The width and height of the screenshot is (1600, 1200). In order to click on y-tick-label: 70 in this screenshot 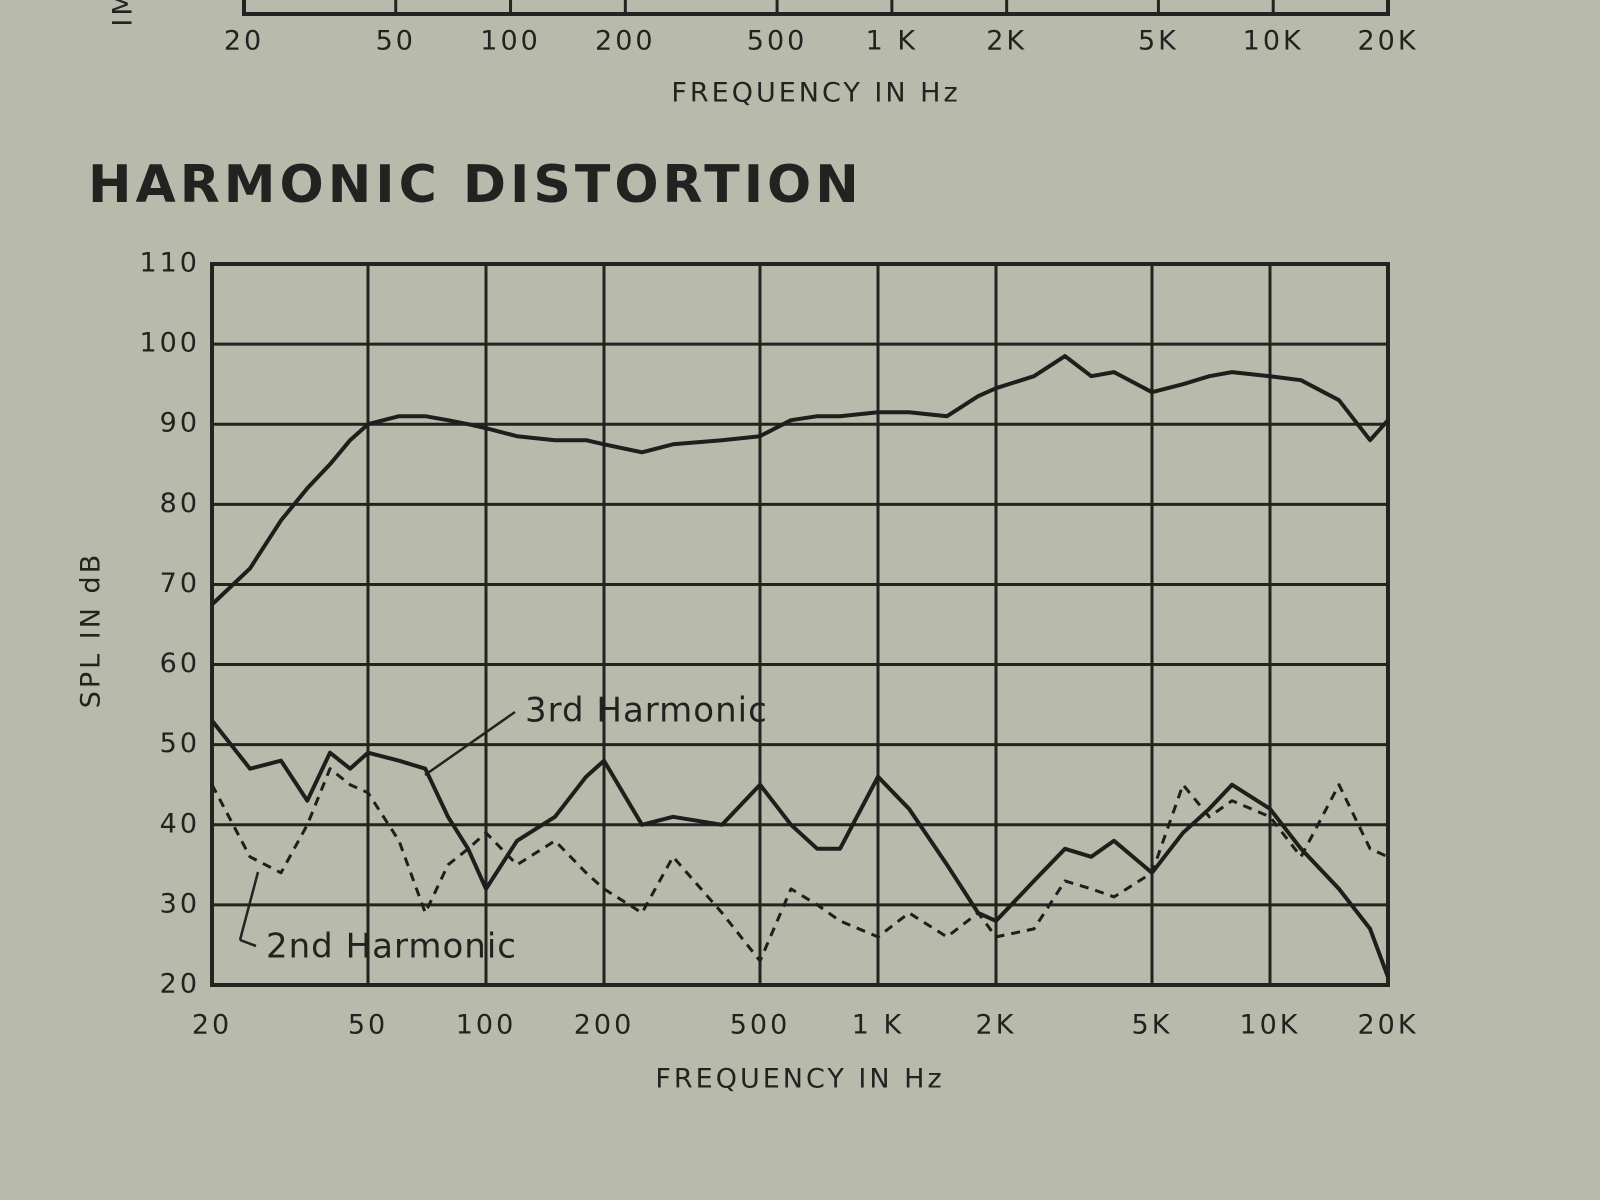, I will do `click(180, 583)`.